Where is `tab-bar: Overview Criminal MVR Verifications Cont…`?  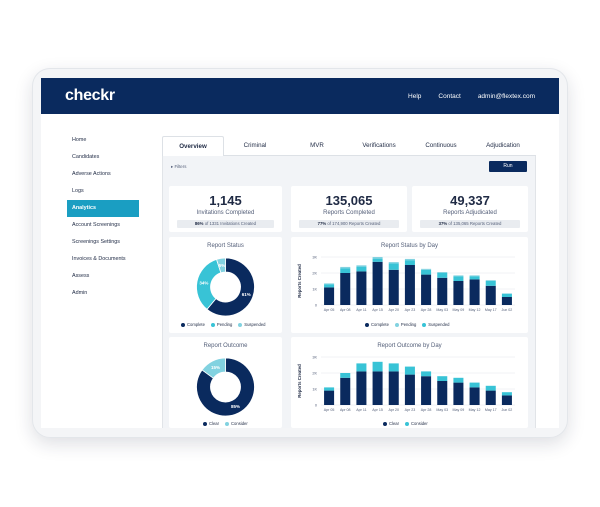 tab-bar: Overview Criminal MVR Verifications Cont… is located at coordinates (349, 146).